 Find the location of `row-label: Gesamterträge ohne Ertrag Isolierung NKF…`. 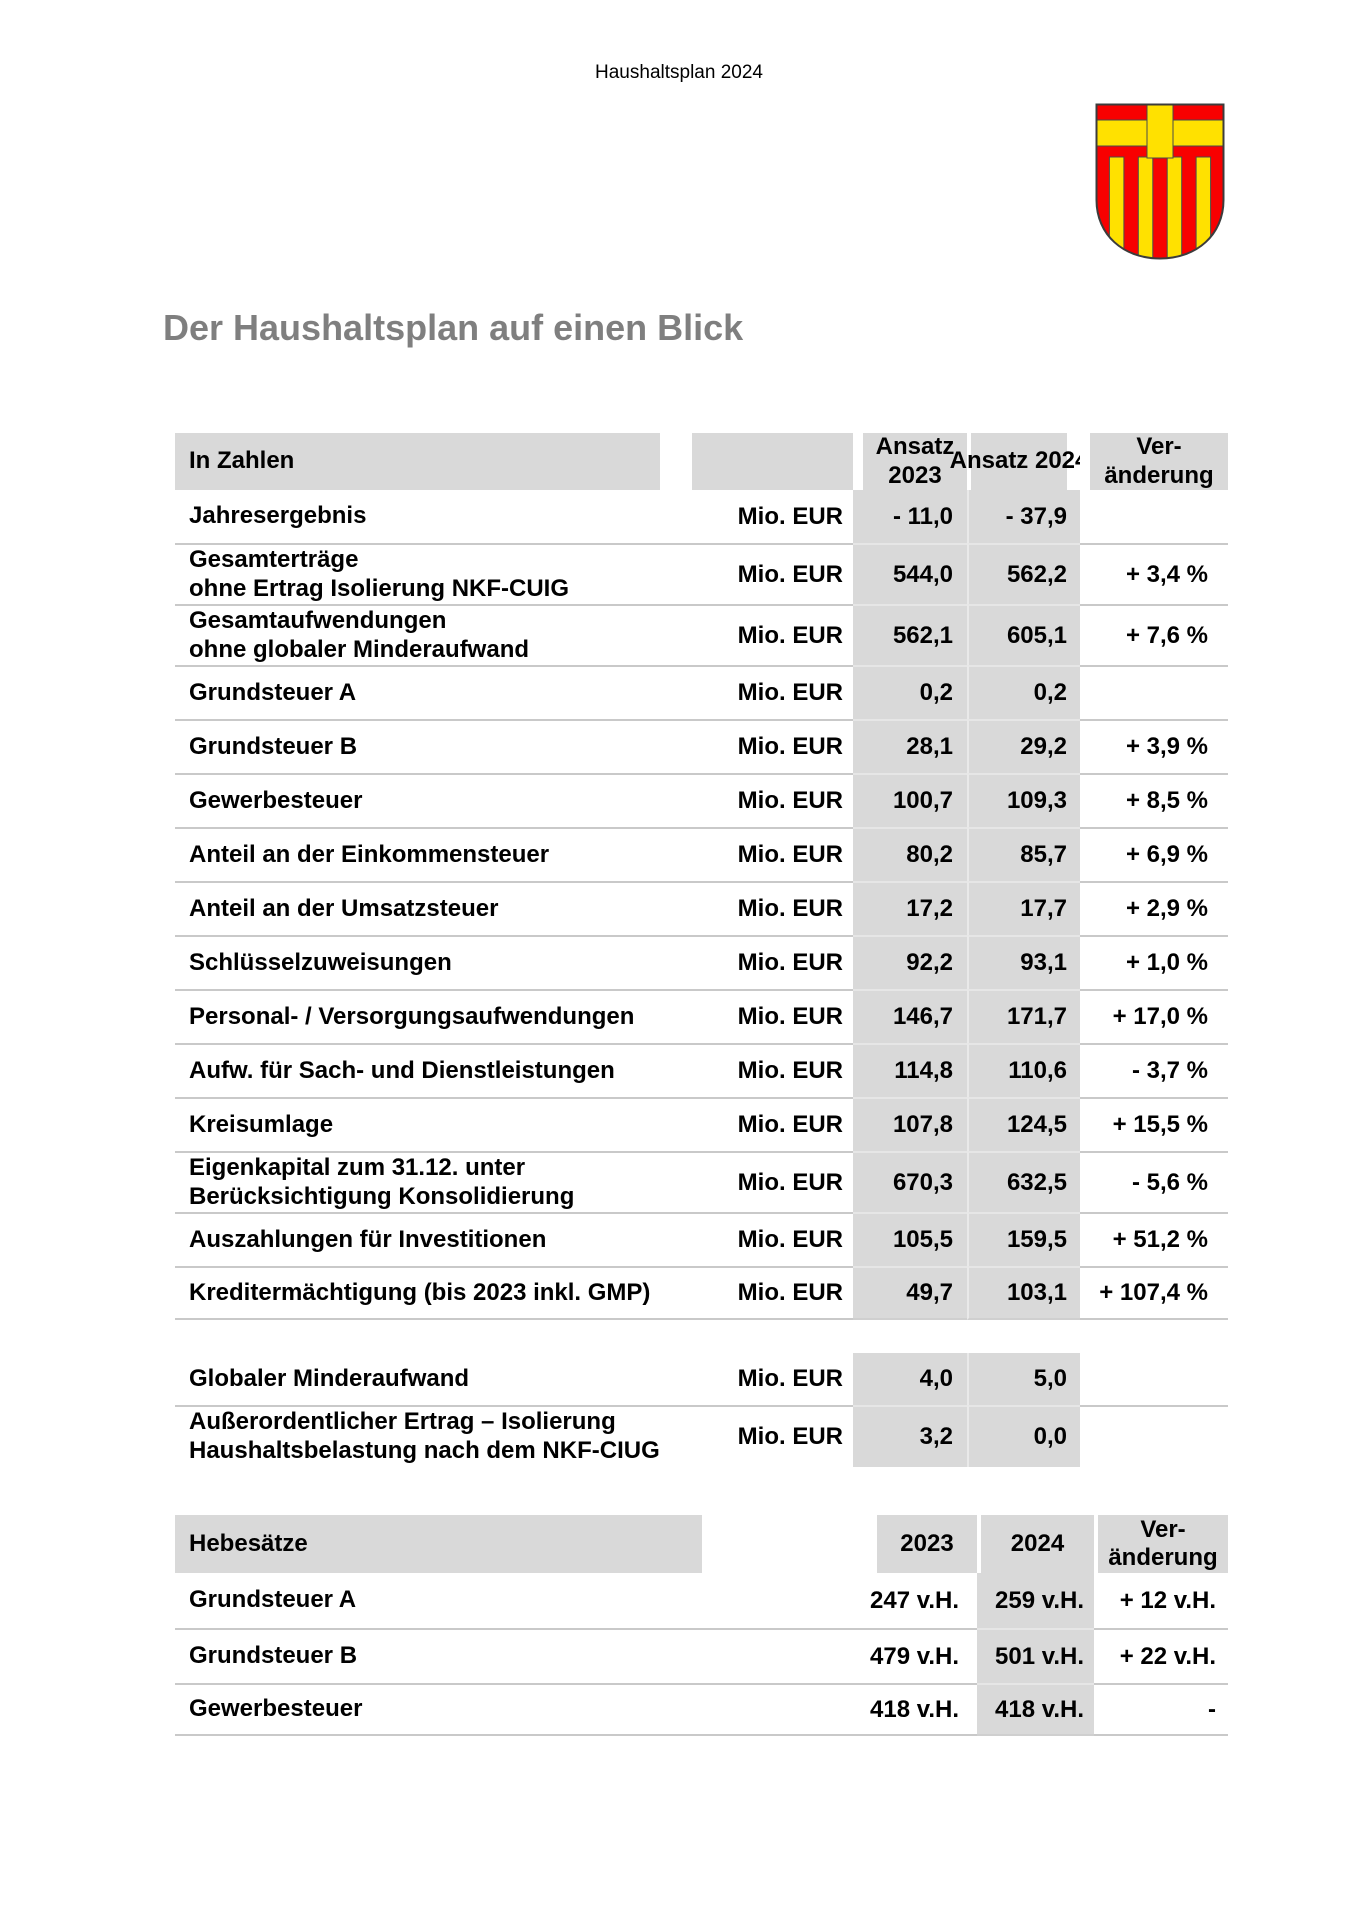

row-label: Gesamterträge ohne Ertrag Isolierung NKF… is located at coordinates (417, 573).